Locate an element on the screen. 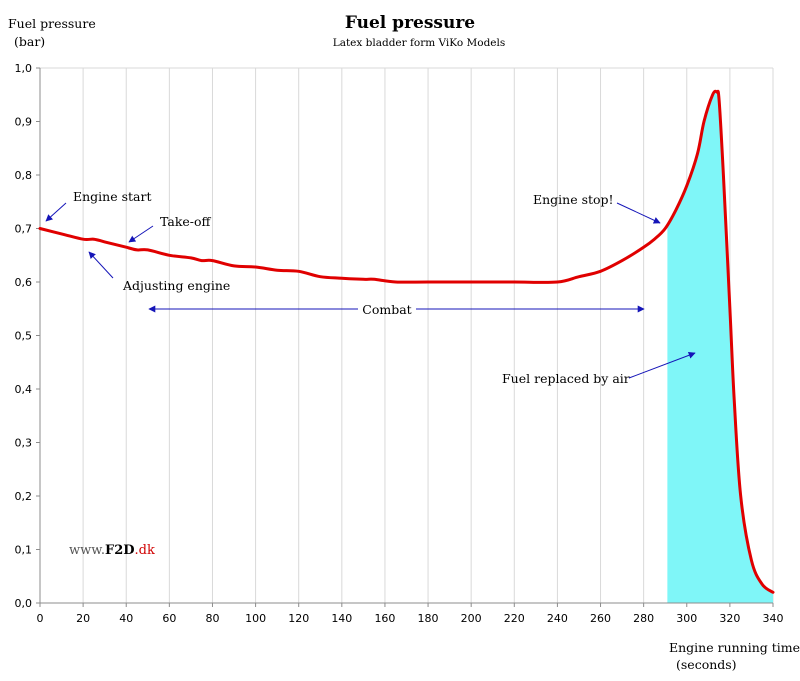 This screenshot has height=681, width=800. x-tick-label: 340 is located at coordinates (773, 618).